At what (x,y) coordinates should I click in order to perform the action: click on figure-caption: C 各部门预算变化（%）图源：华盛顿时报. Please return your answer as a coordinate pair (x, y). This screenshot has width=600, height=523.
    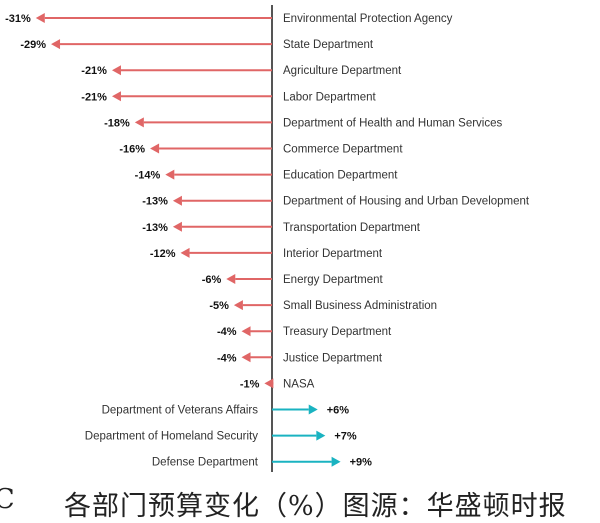
    Looking at the image, I should click on (300, 500).